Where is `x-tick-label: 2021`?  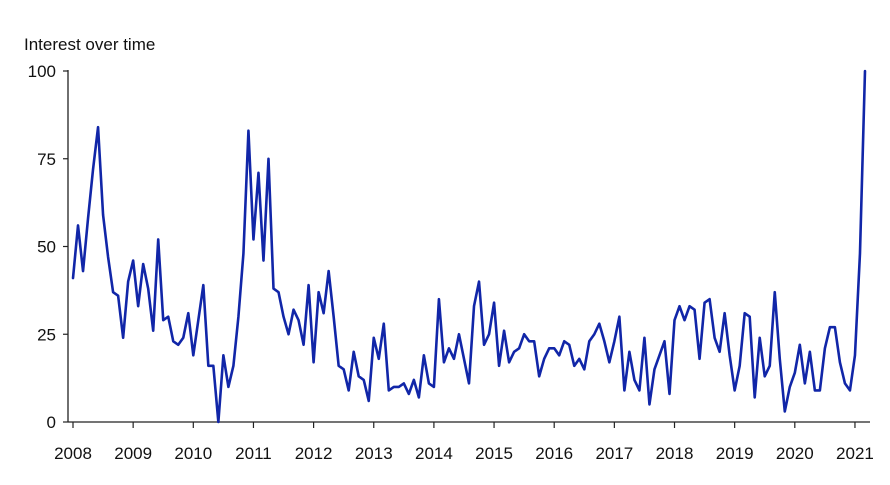
x-tick-label: 2021 is located at coordinates (855, 453).